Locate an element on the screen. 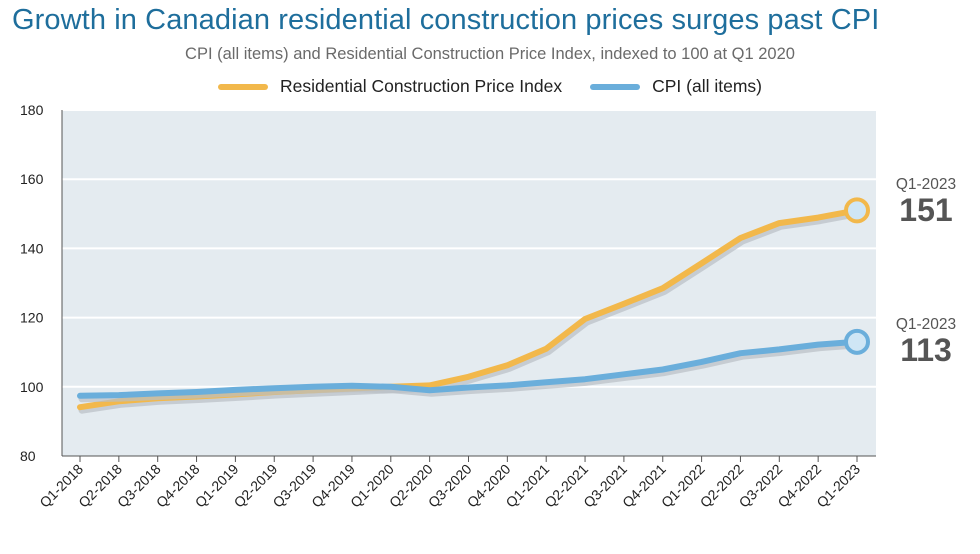 The image size is (980, 554). y-tick-label: 120 is located at coordinates (32, 318).